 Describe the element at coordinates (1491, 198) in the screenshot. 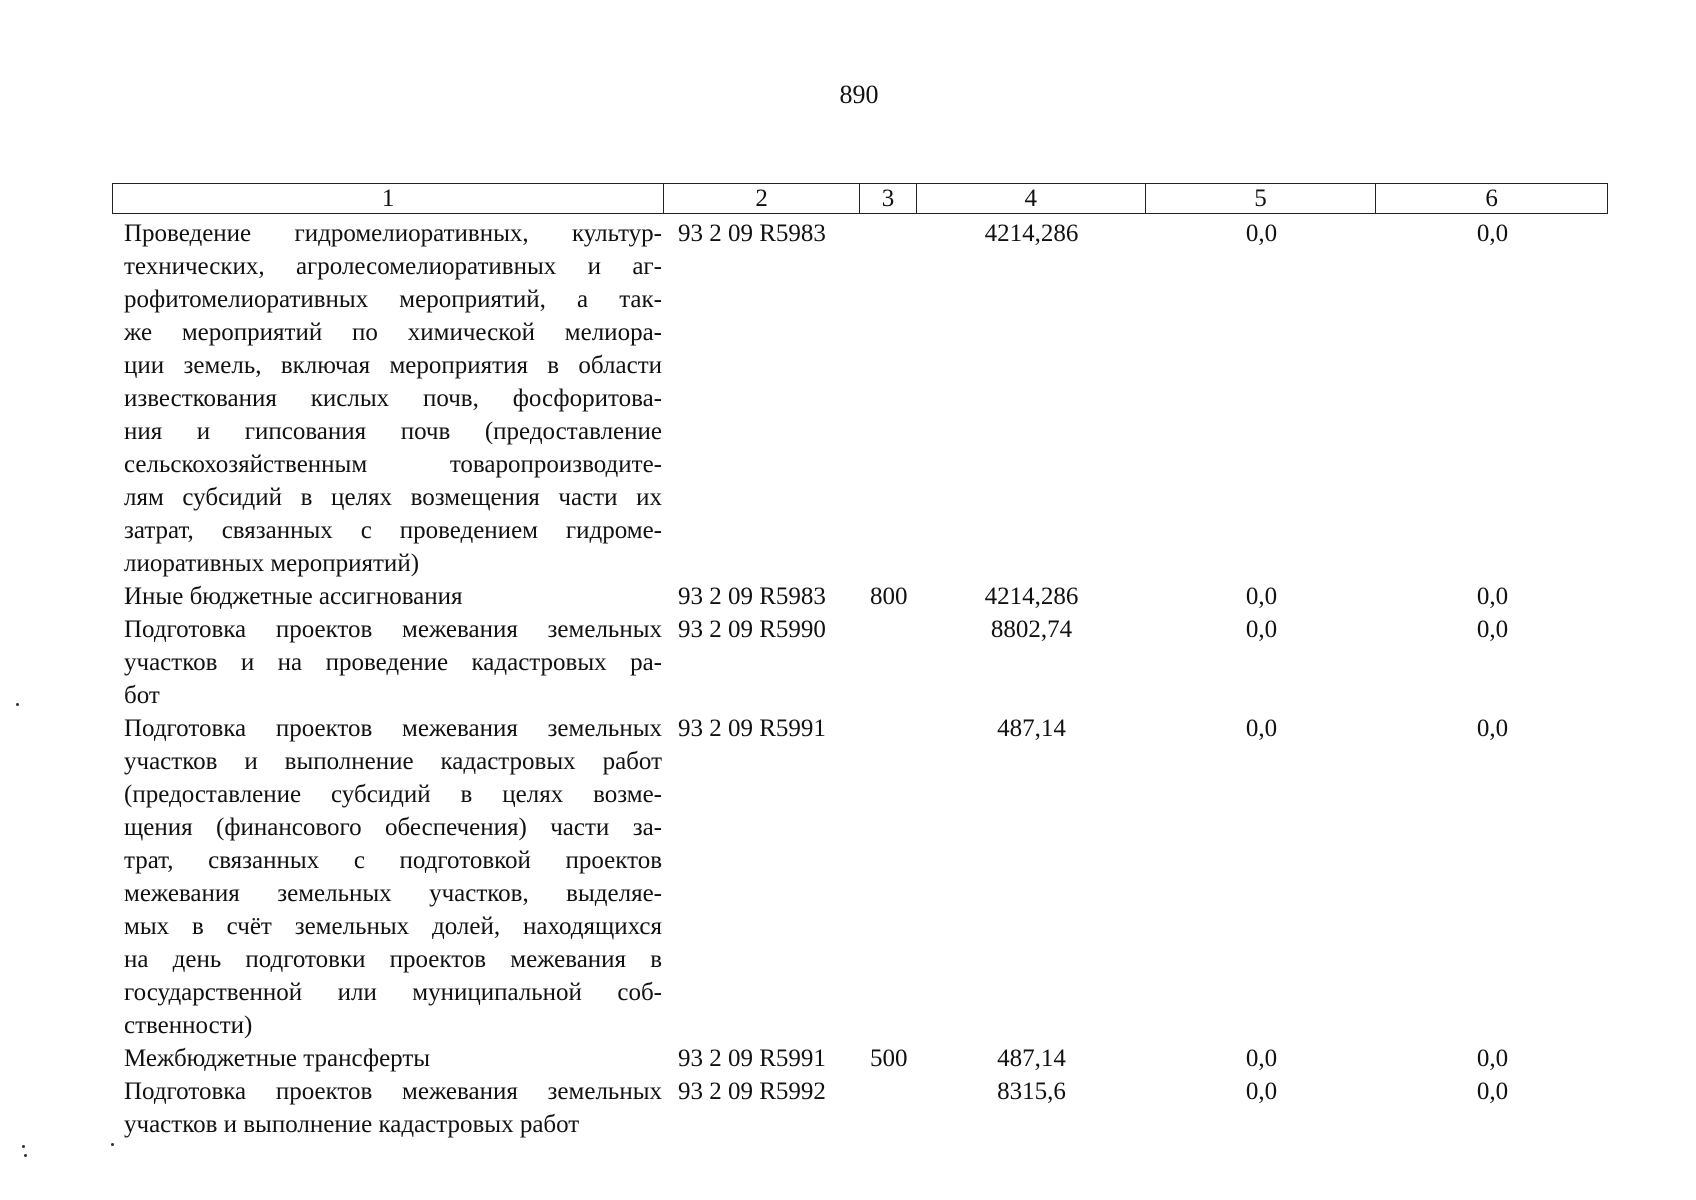

I see `header-col-6: 6` at that location.